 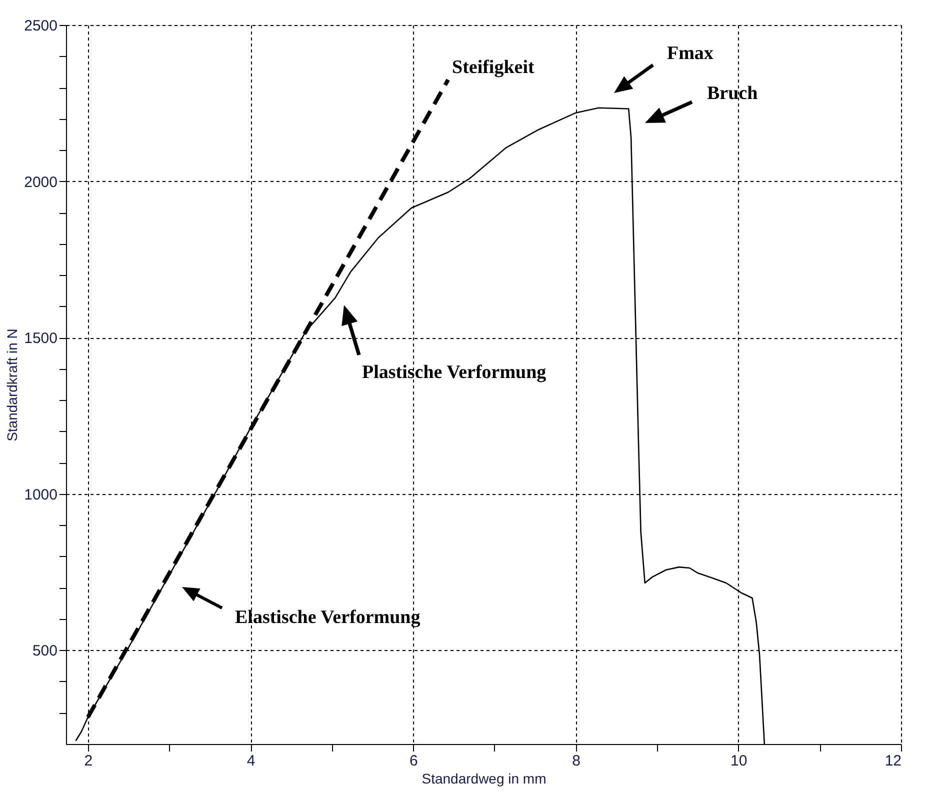 What do you see at coordinates (41, 182) in the screenshot?
I see `y-tick-label: 2000` at bounding box center [41, 182].